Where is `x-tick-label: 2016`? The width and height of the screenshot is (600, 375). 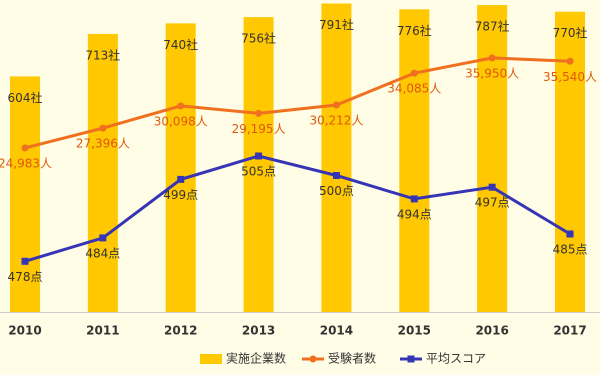
x-tick-label: 2016 is located at coordinates (491, 331).